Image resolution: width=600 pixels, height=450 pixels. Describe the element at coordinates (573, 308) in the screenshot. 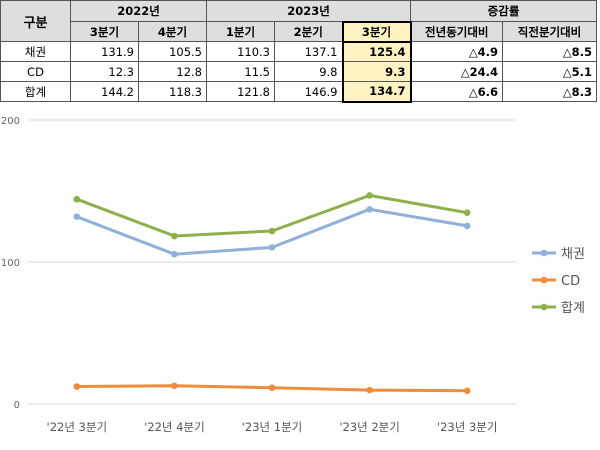

I see `legend-label: 합계` at that location.